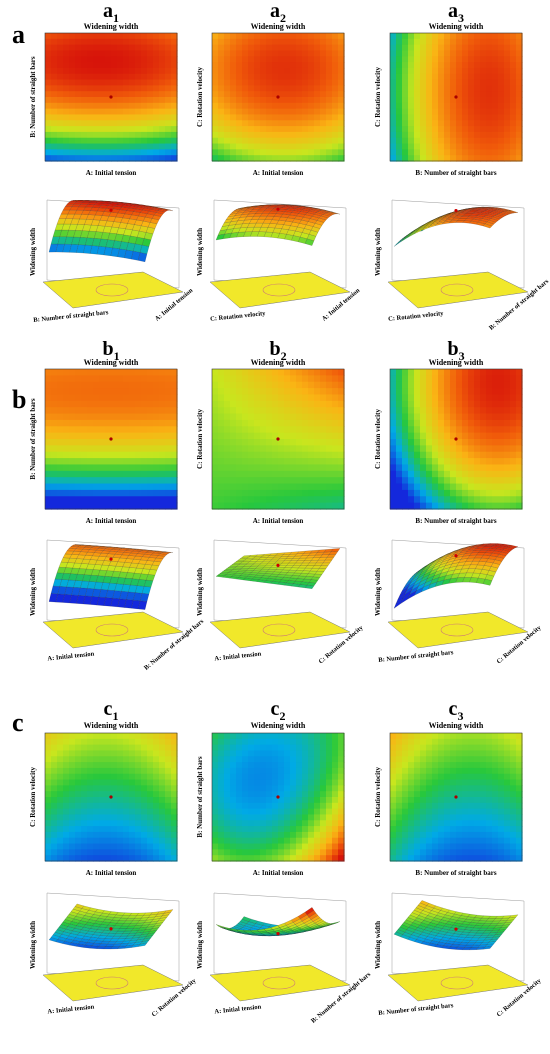 This screenshot has height=1054, width=550. What do you see at coordinates (113, 947) in the screenshot?
I see `response-surface-c1` at bounding box center [113, 947].